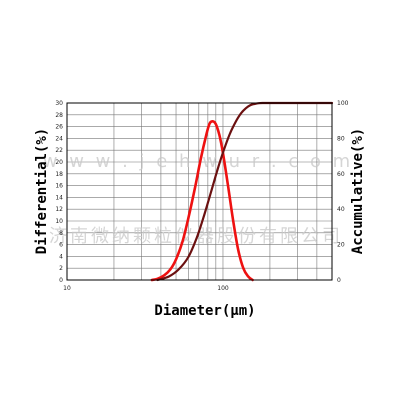 The width and height of the screenshot is (400, 400). Describe the element at coordinates (196, 236) in the screenshot. I see `watermark-company: 济南微纳颗粒仪器股份有限公司` at that location.